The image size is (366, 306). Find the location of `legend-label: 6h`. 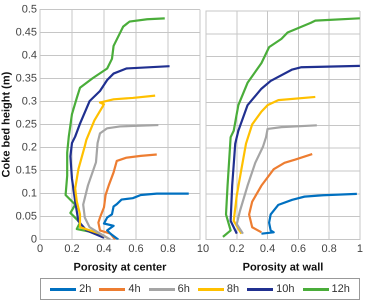

legend-label: 6h is located at coordinates (184, 289).